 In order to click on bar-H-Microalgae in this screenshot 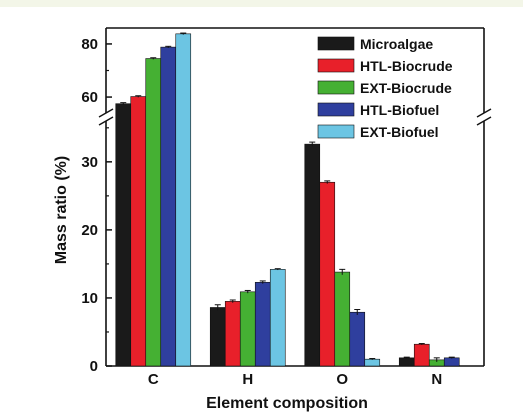, I will do `click(217, 337)`.